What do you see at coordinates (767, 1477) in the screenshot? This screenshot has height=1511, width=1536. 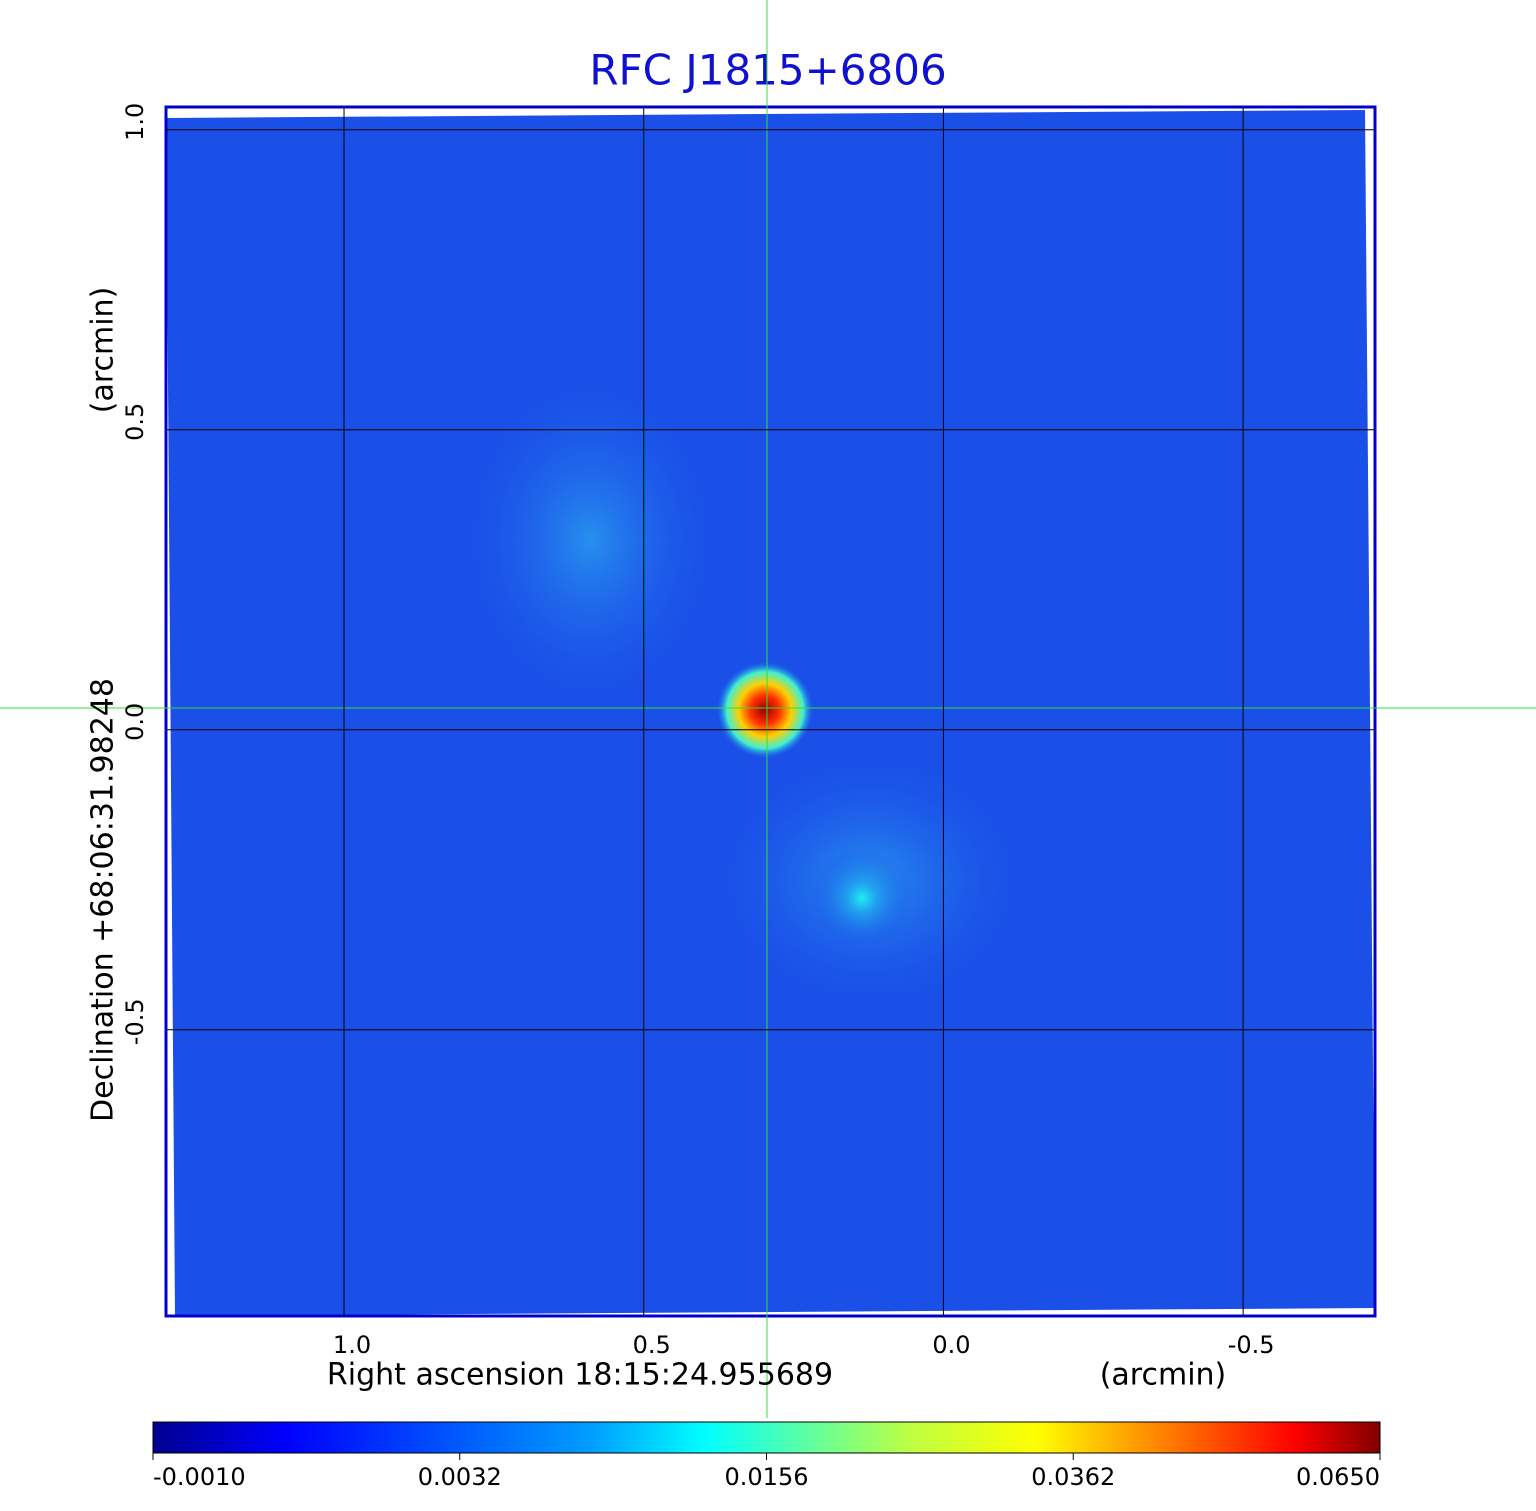 I see `colorbar-tick-label: 0.0156` at bounding box center [767, 1477].